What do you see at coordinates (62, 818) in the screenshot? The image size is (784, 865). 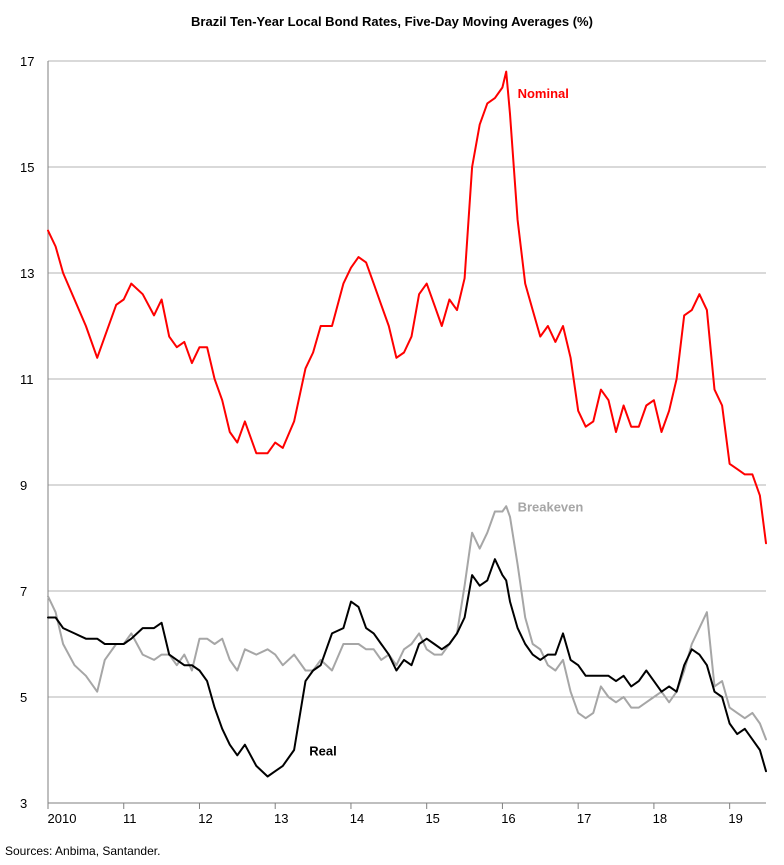 I see `x-tick-label: 2010` at bounding box center [62, 818].